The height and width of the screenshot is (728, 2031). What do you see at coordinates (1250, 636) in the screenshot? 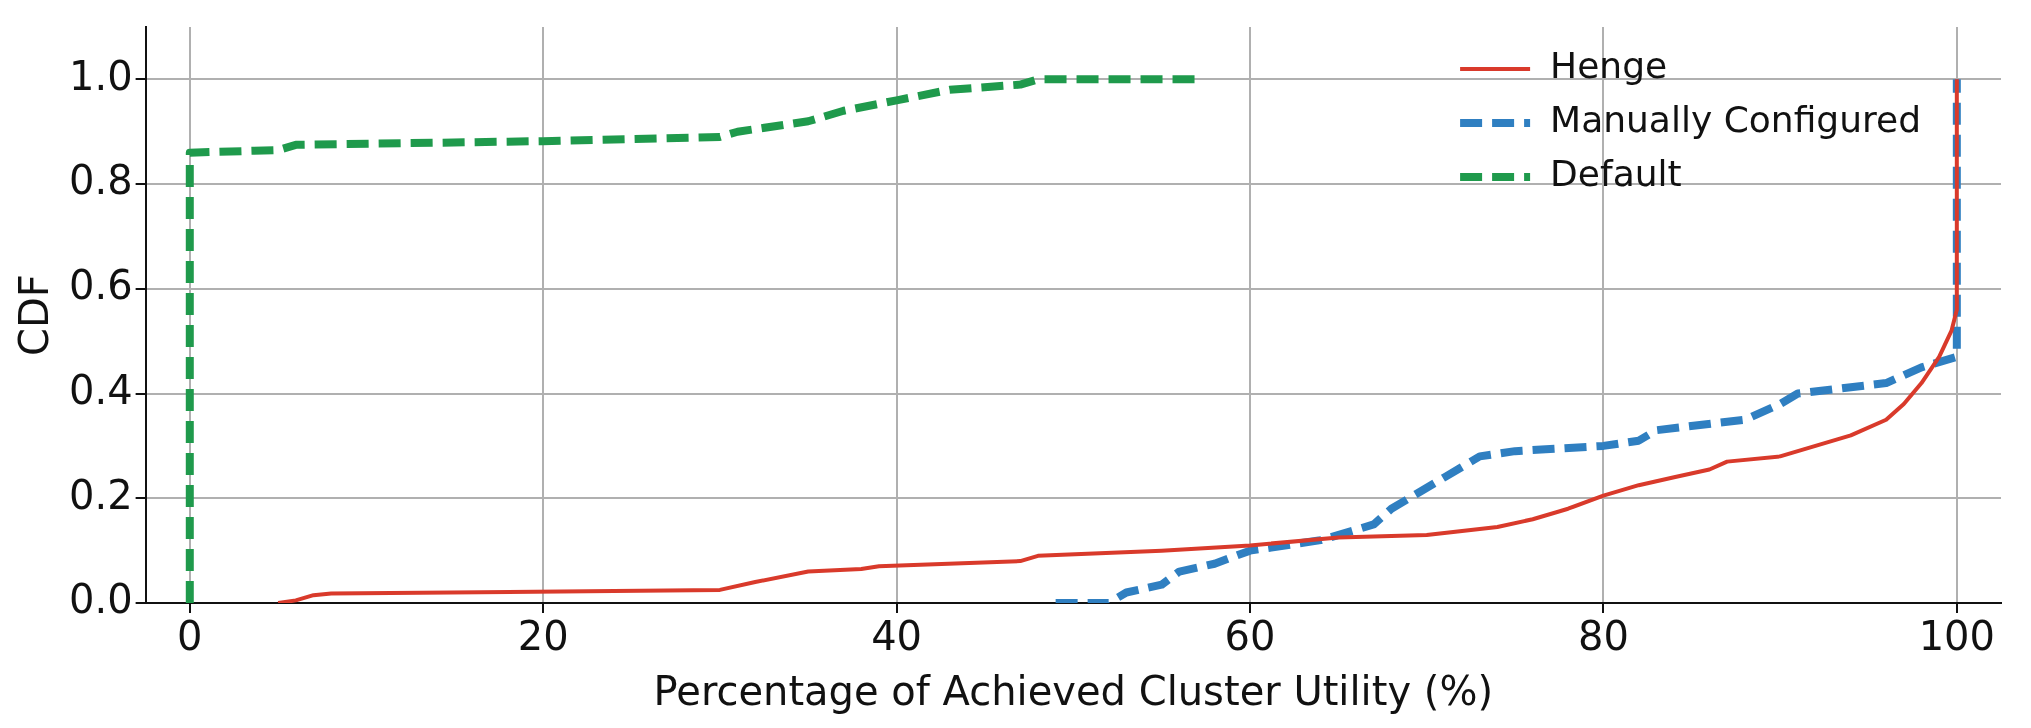
I see `x-tick-label: 60` at bounding box center [1250, 636].